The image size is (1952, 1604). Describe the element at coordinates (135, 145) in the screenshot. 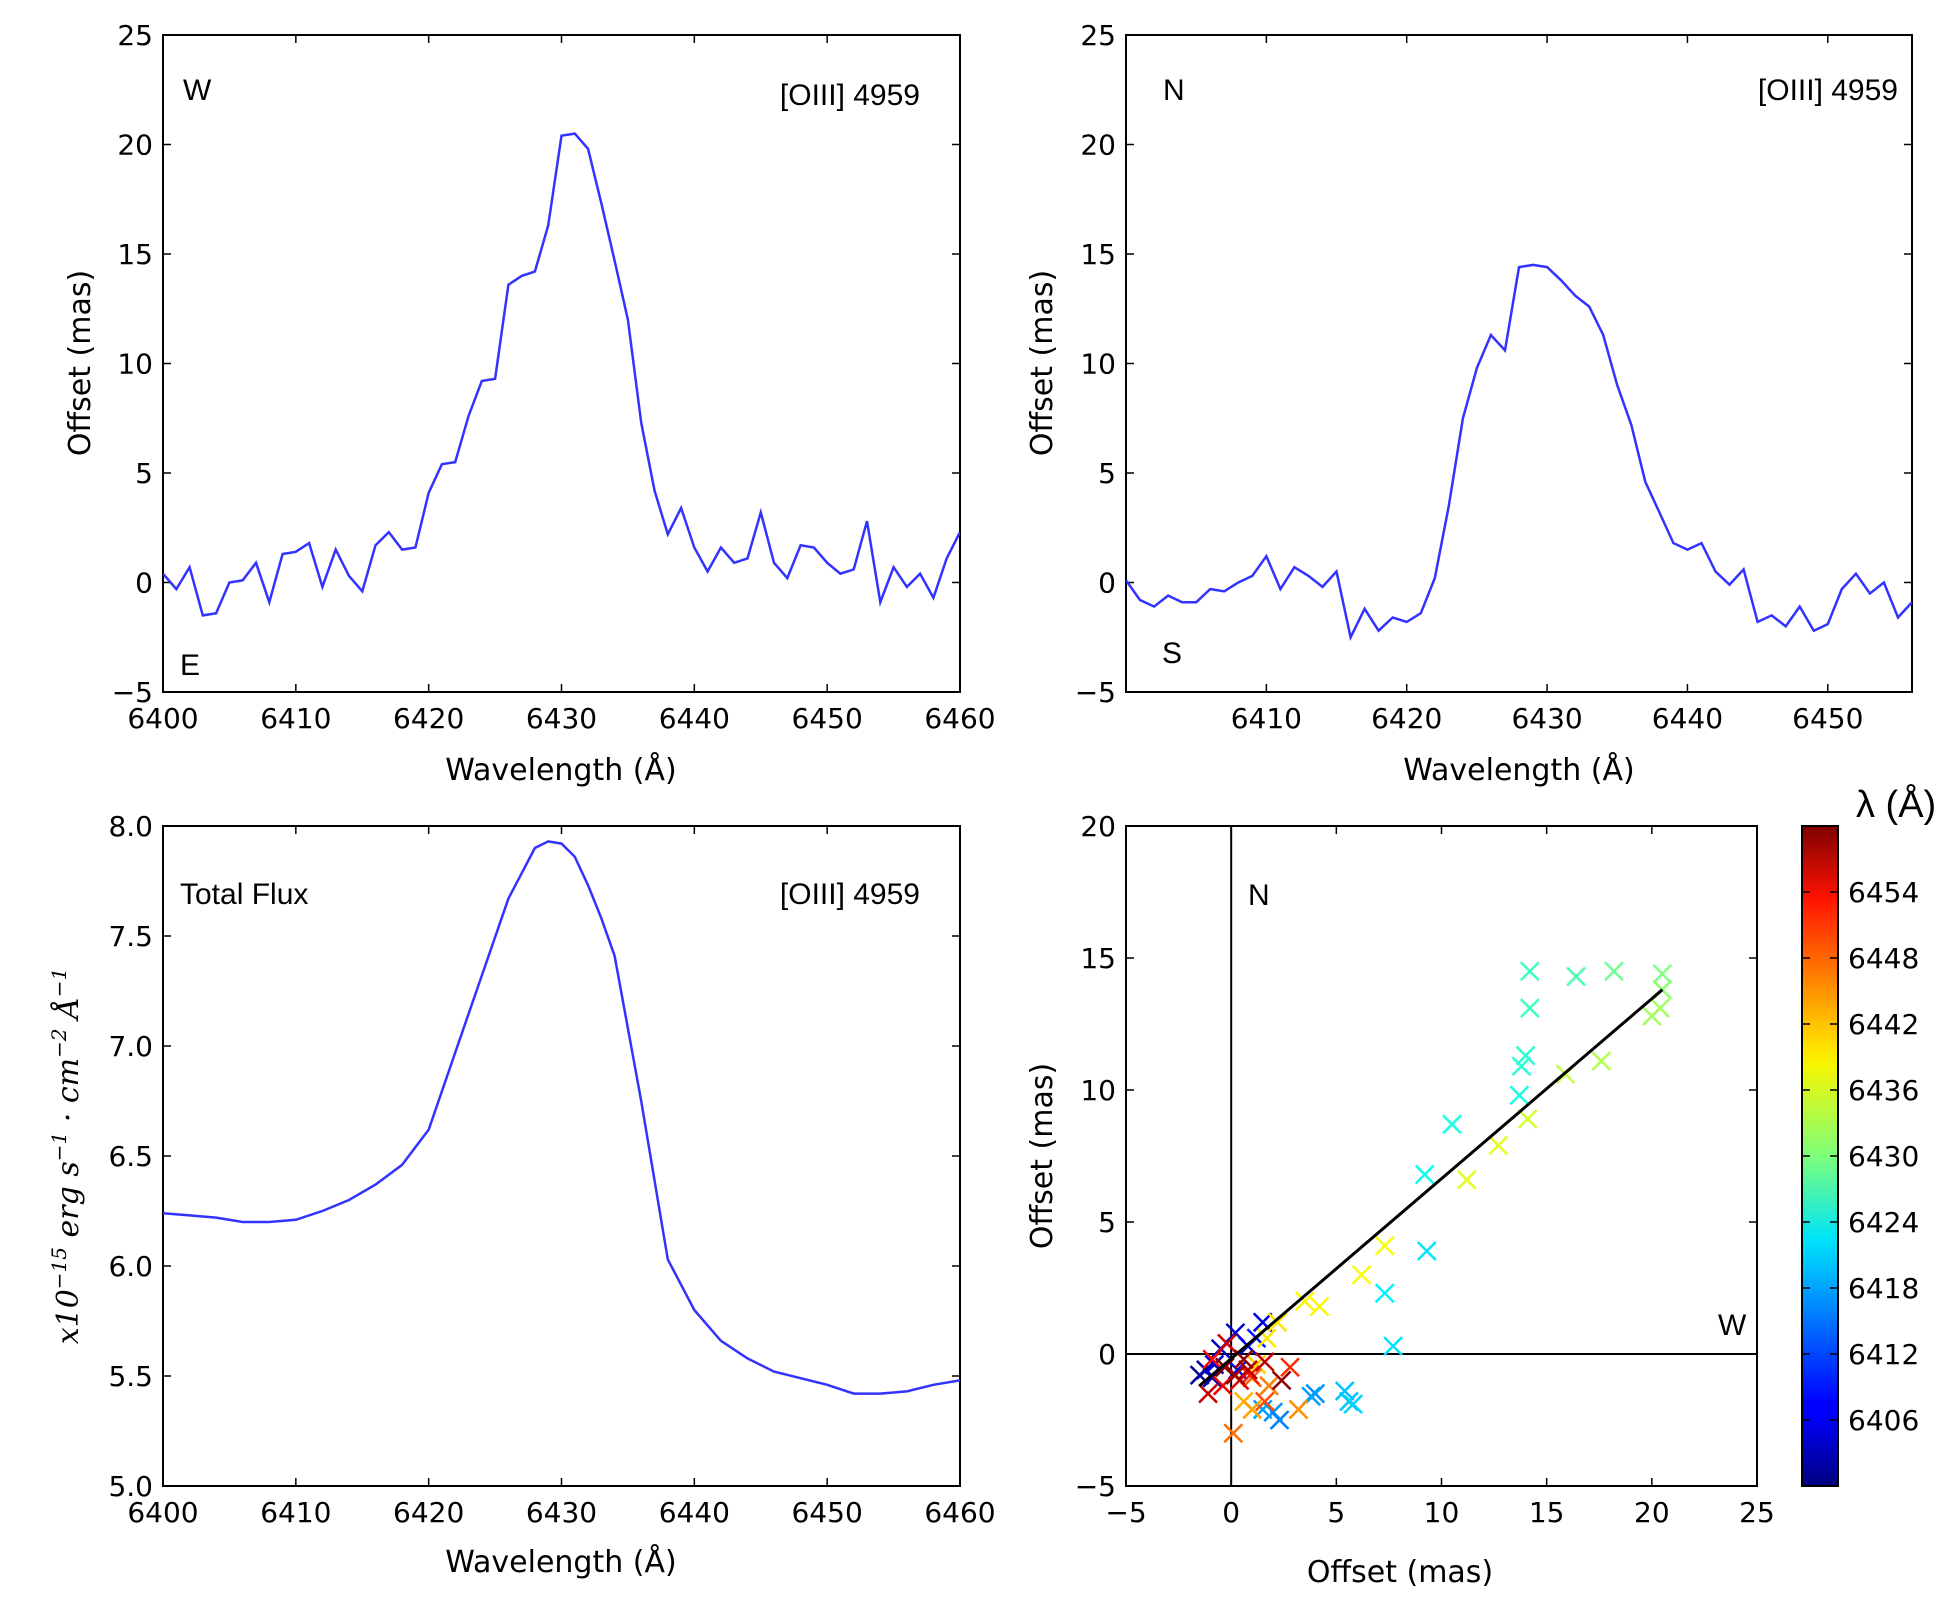

I see `y-tick-label: 20` at that location.